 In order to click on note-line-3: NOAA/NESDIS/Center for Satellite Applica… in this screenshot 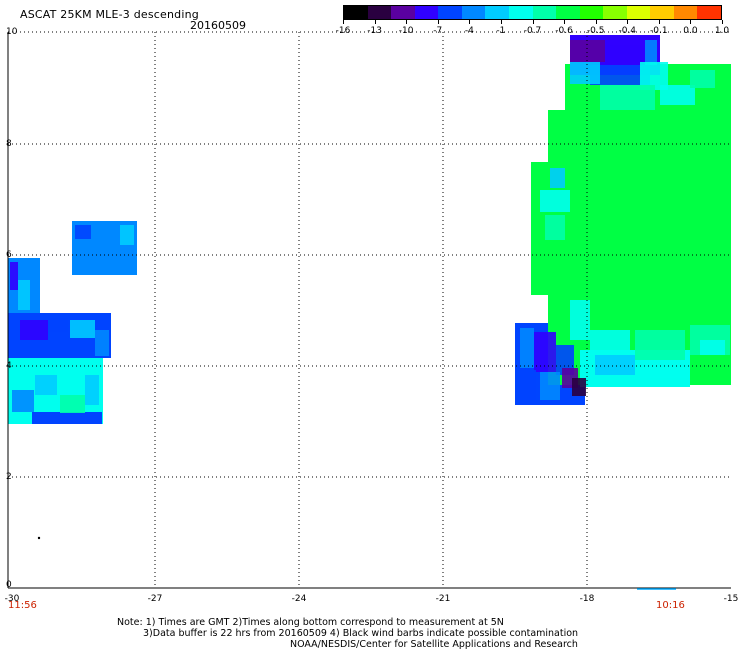, I will do `click(434, 644)`.